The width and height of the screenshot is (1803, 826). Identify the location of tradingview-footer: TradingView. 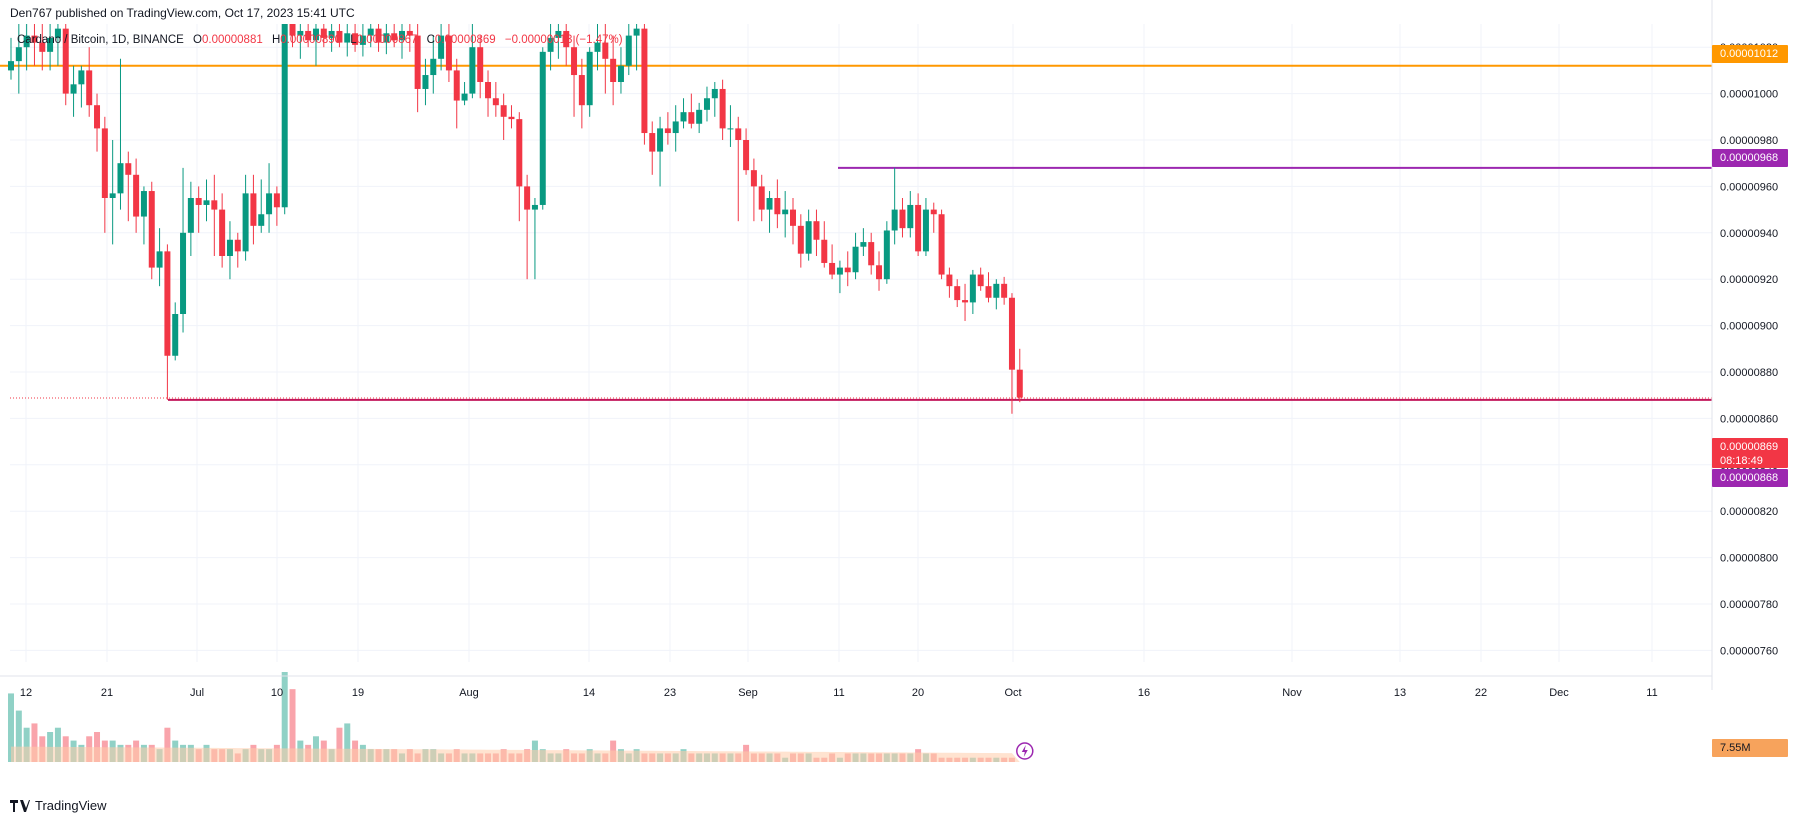
(58, 805).